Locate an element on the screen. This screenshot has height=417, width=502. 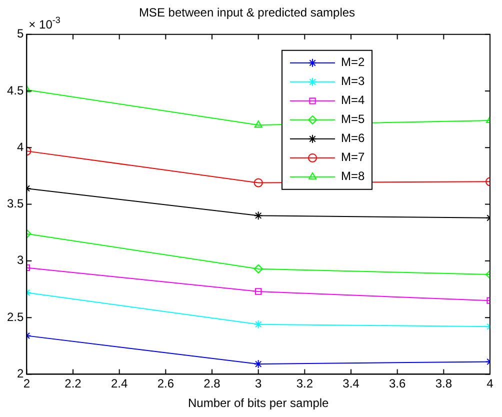
y-tick-label: 5 is located at coordinates (20, 33).